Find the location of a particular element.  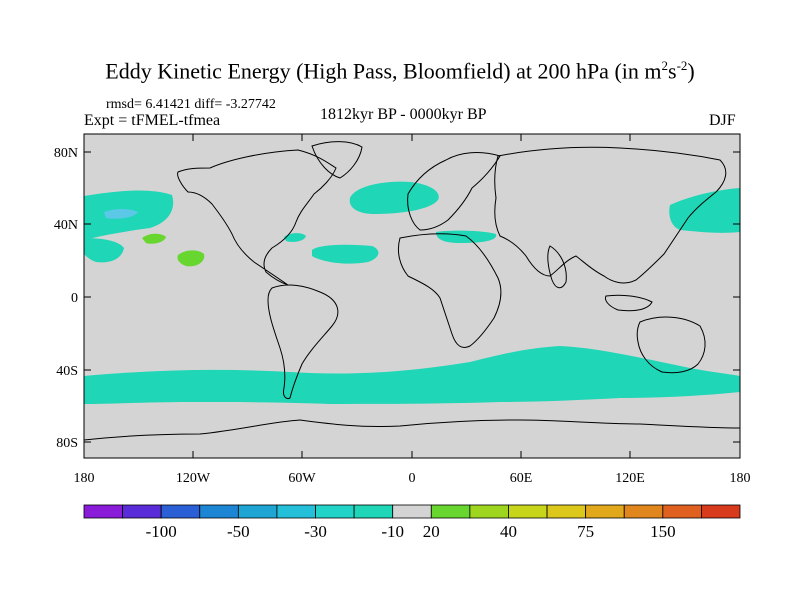

coast-india is located at coordinates (557, 267).